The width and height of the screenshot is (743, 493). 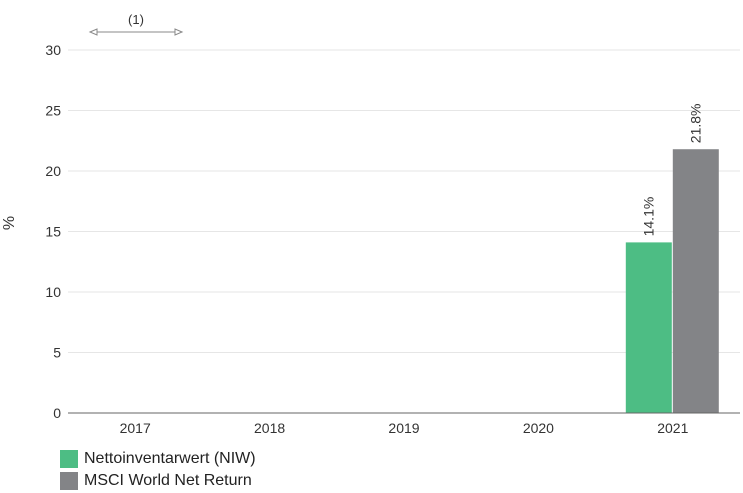 What do you see at coordinates (53, 292) in the screenshot?
I see `y-tick-label-10: 10` at bounding box center [53, 292].